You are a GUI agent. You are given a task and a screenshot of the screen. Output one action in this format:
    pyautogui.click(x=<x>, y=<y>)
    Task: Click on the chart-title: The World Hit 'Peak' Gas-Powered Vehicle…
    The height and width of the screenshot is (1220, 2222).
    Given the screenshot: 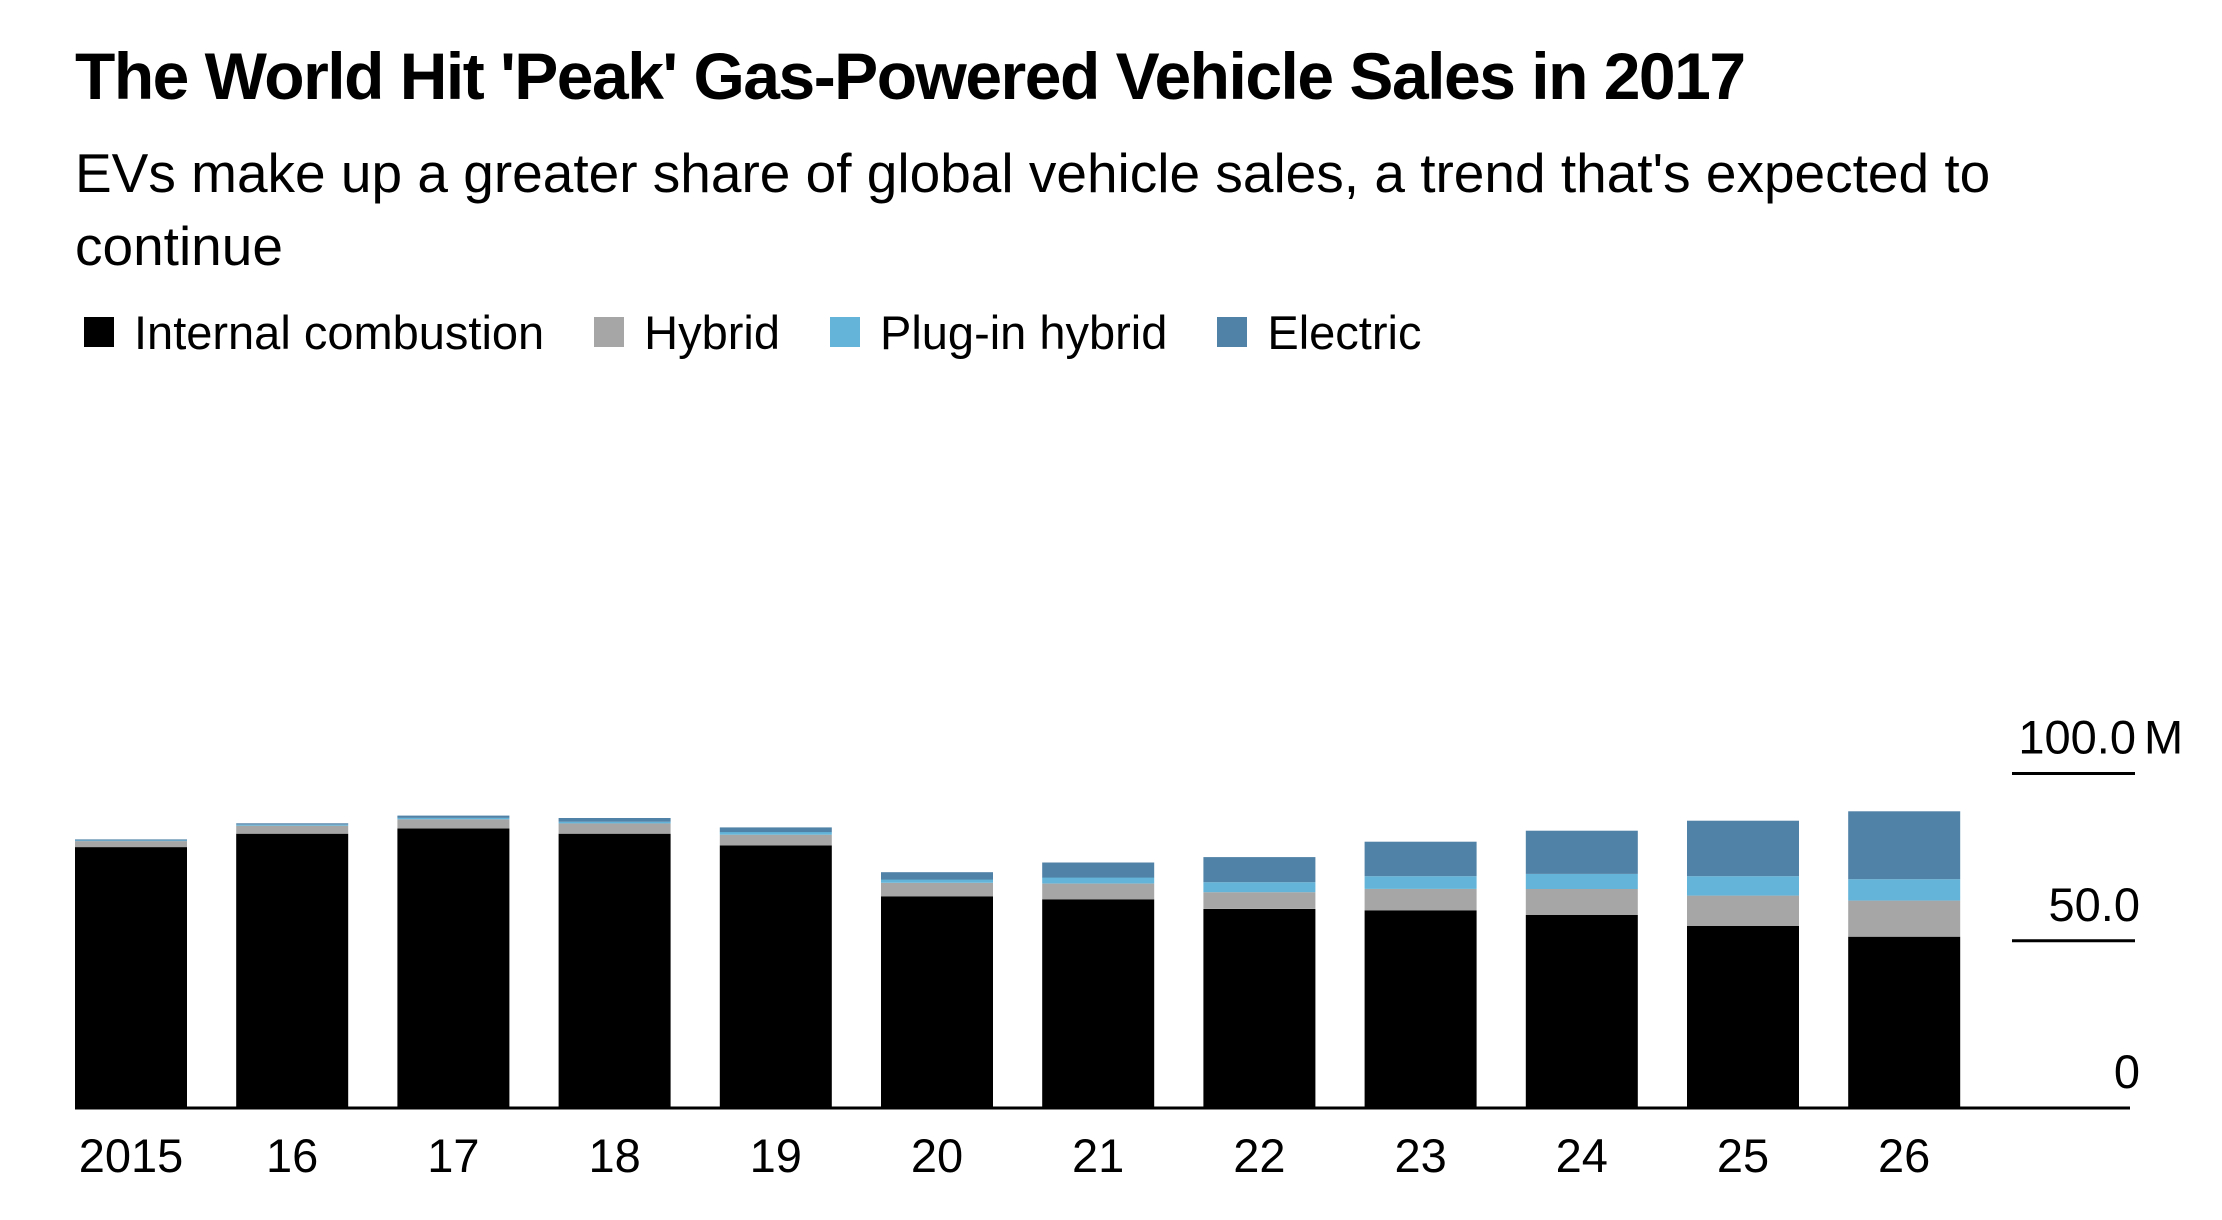 What is the action you would take?
    pyautogui.click(x=910, y=76)
    